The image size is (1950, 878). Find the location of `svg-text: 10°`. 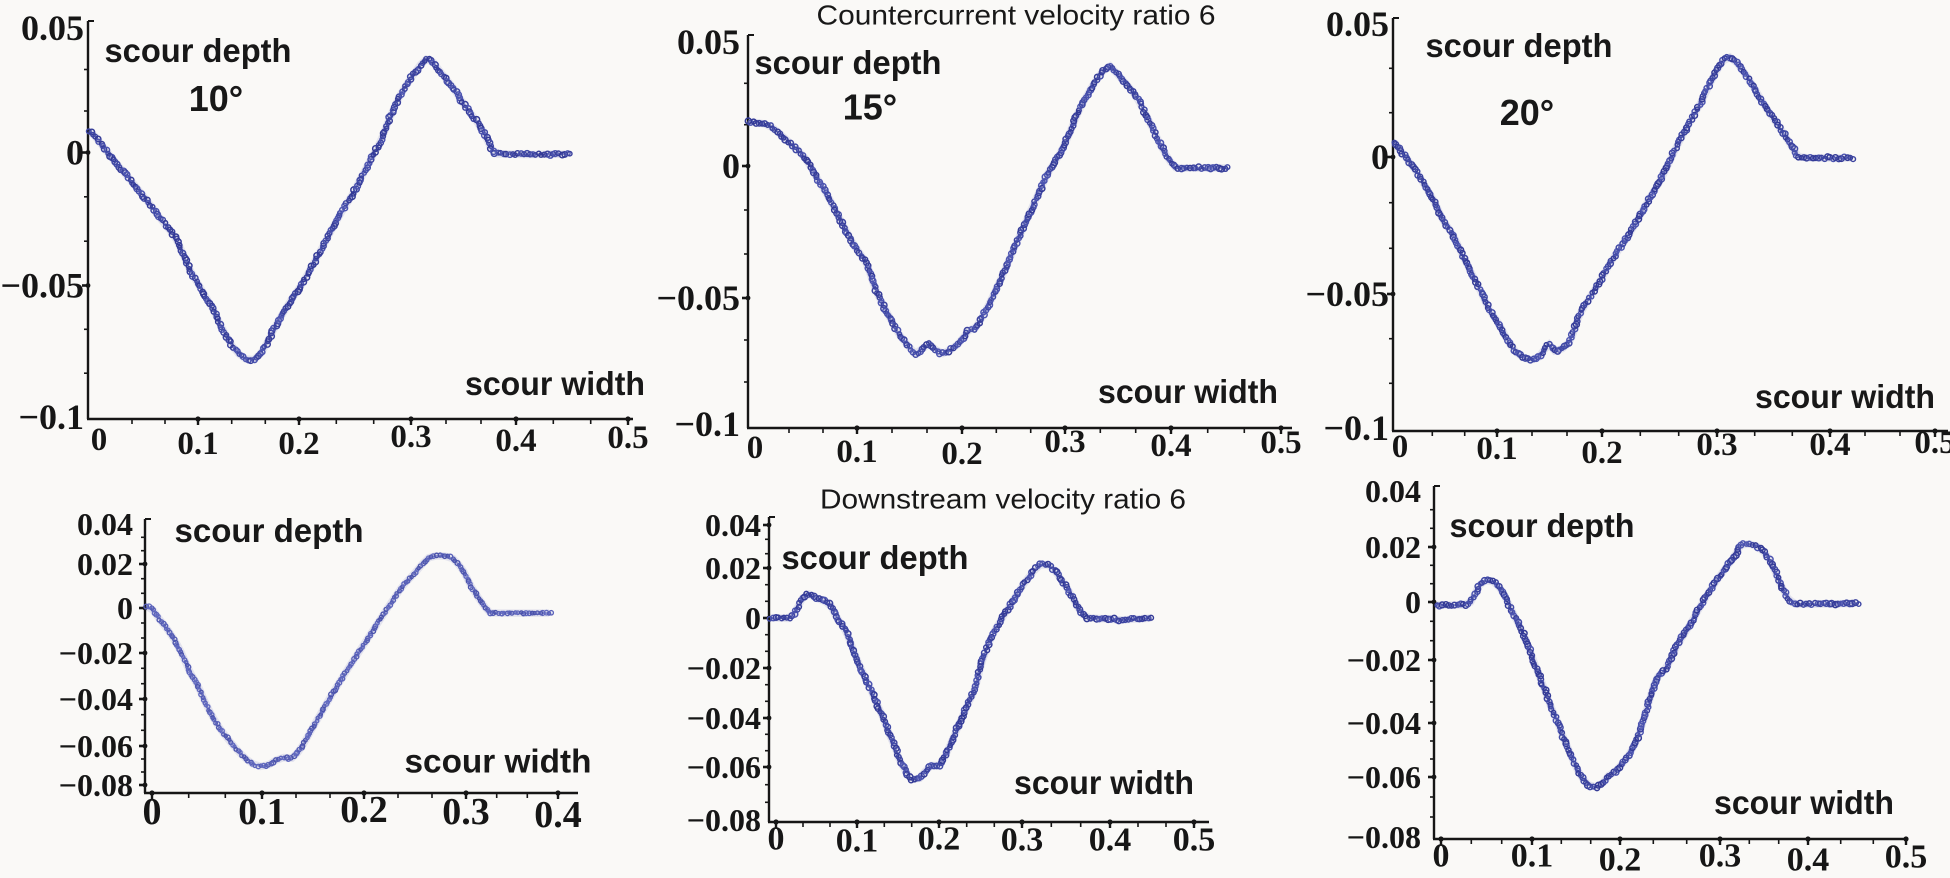

svg-text: 10° is located at coordinates (216, 98).